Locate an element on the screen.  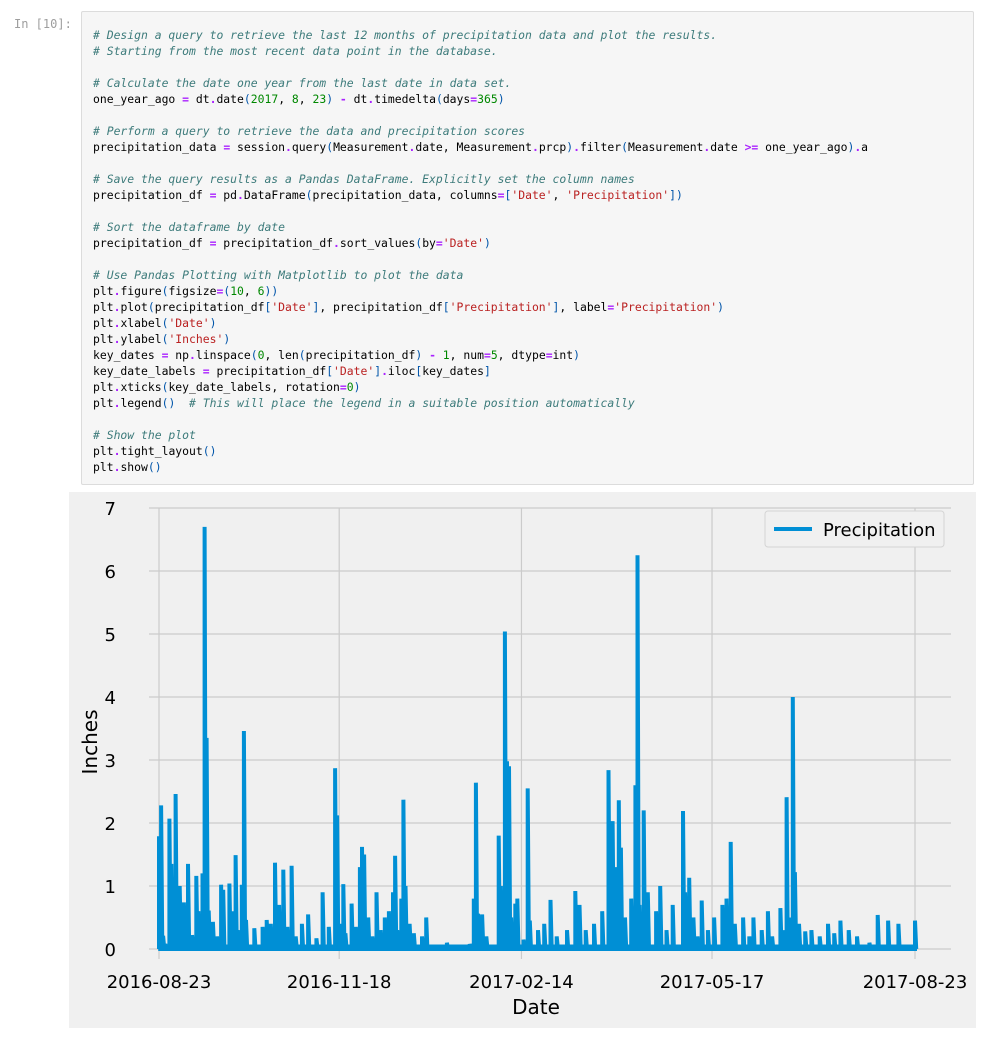
code-token: ]) is located at coordinates (676, 195).